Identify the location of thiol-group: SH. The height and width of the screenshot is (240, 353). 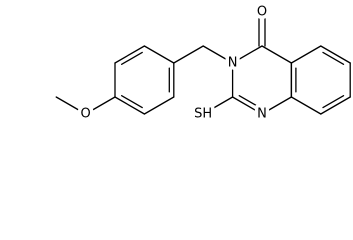
(203, 114).